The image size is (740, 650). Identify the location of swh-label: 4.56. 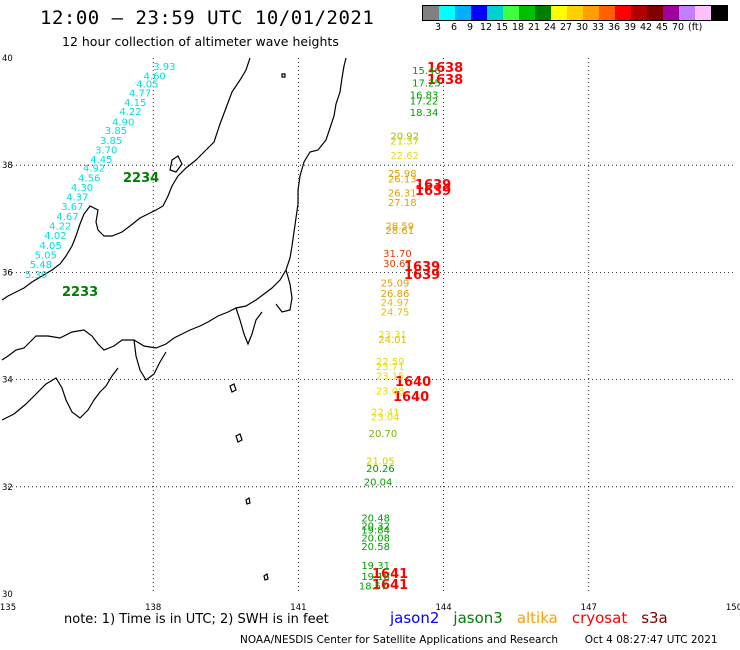
(89, 178).